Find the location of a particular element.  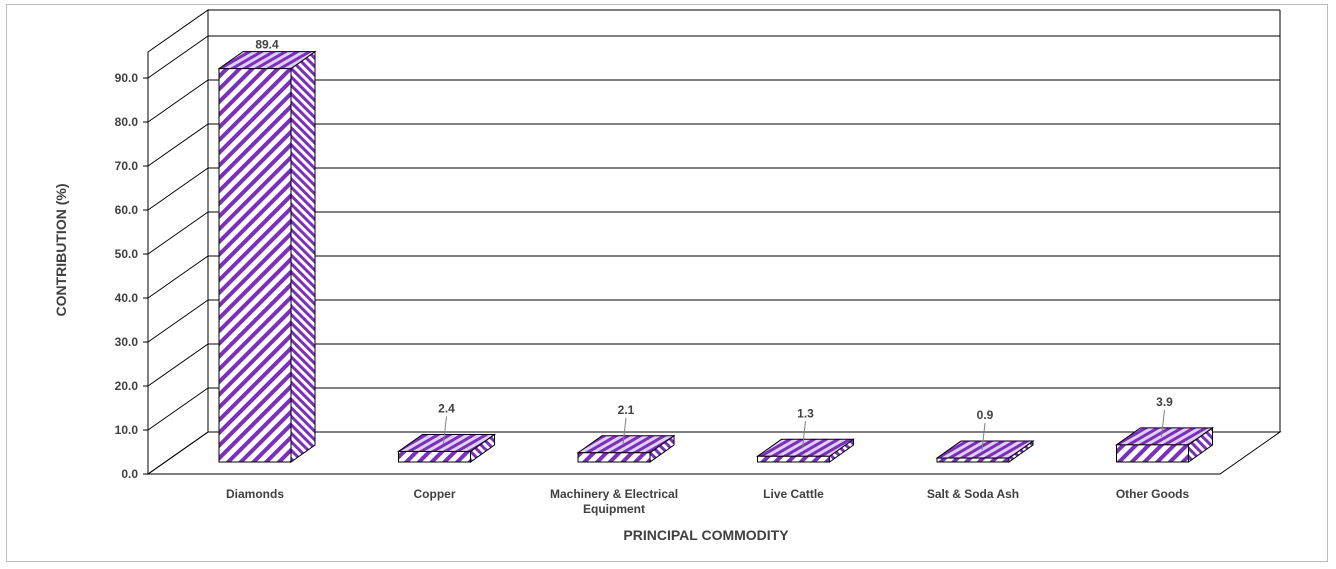

side-wall is located at coordinates (178, 242).